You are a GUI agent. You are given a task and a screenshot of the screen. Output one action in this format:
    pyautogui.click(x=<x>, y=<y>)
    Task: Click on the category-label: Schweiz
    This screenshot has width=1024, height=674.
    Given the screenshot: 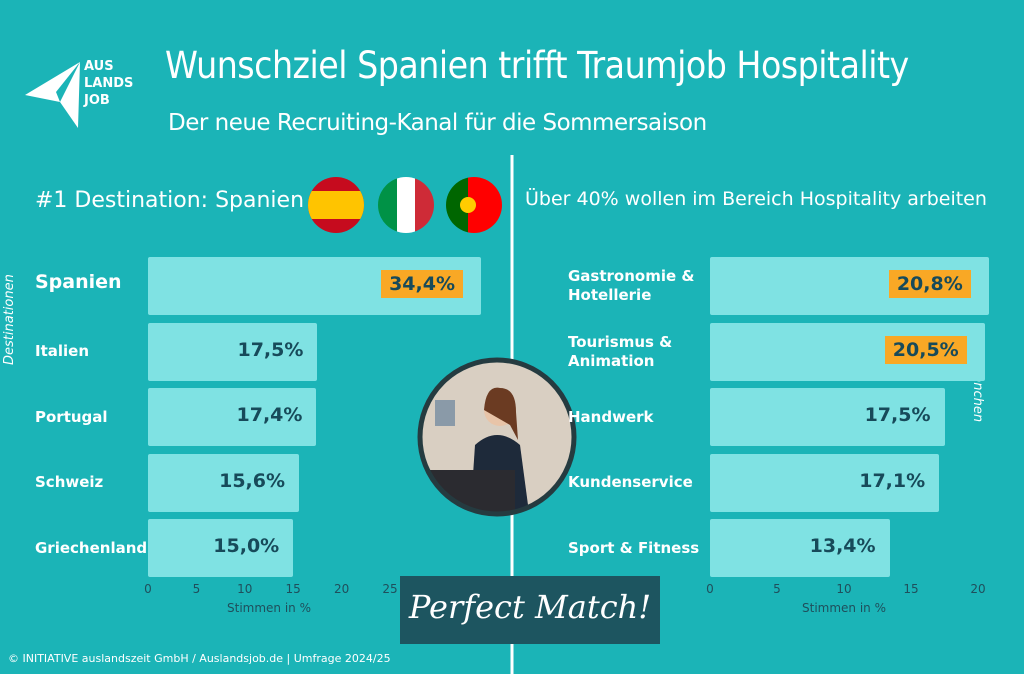 What is the action you would take?
    pyautogui.click(x=69, y=482)
    